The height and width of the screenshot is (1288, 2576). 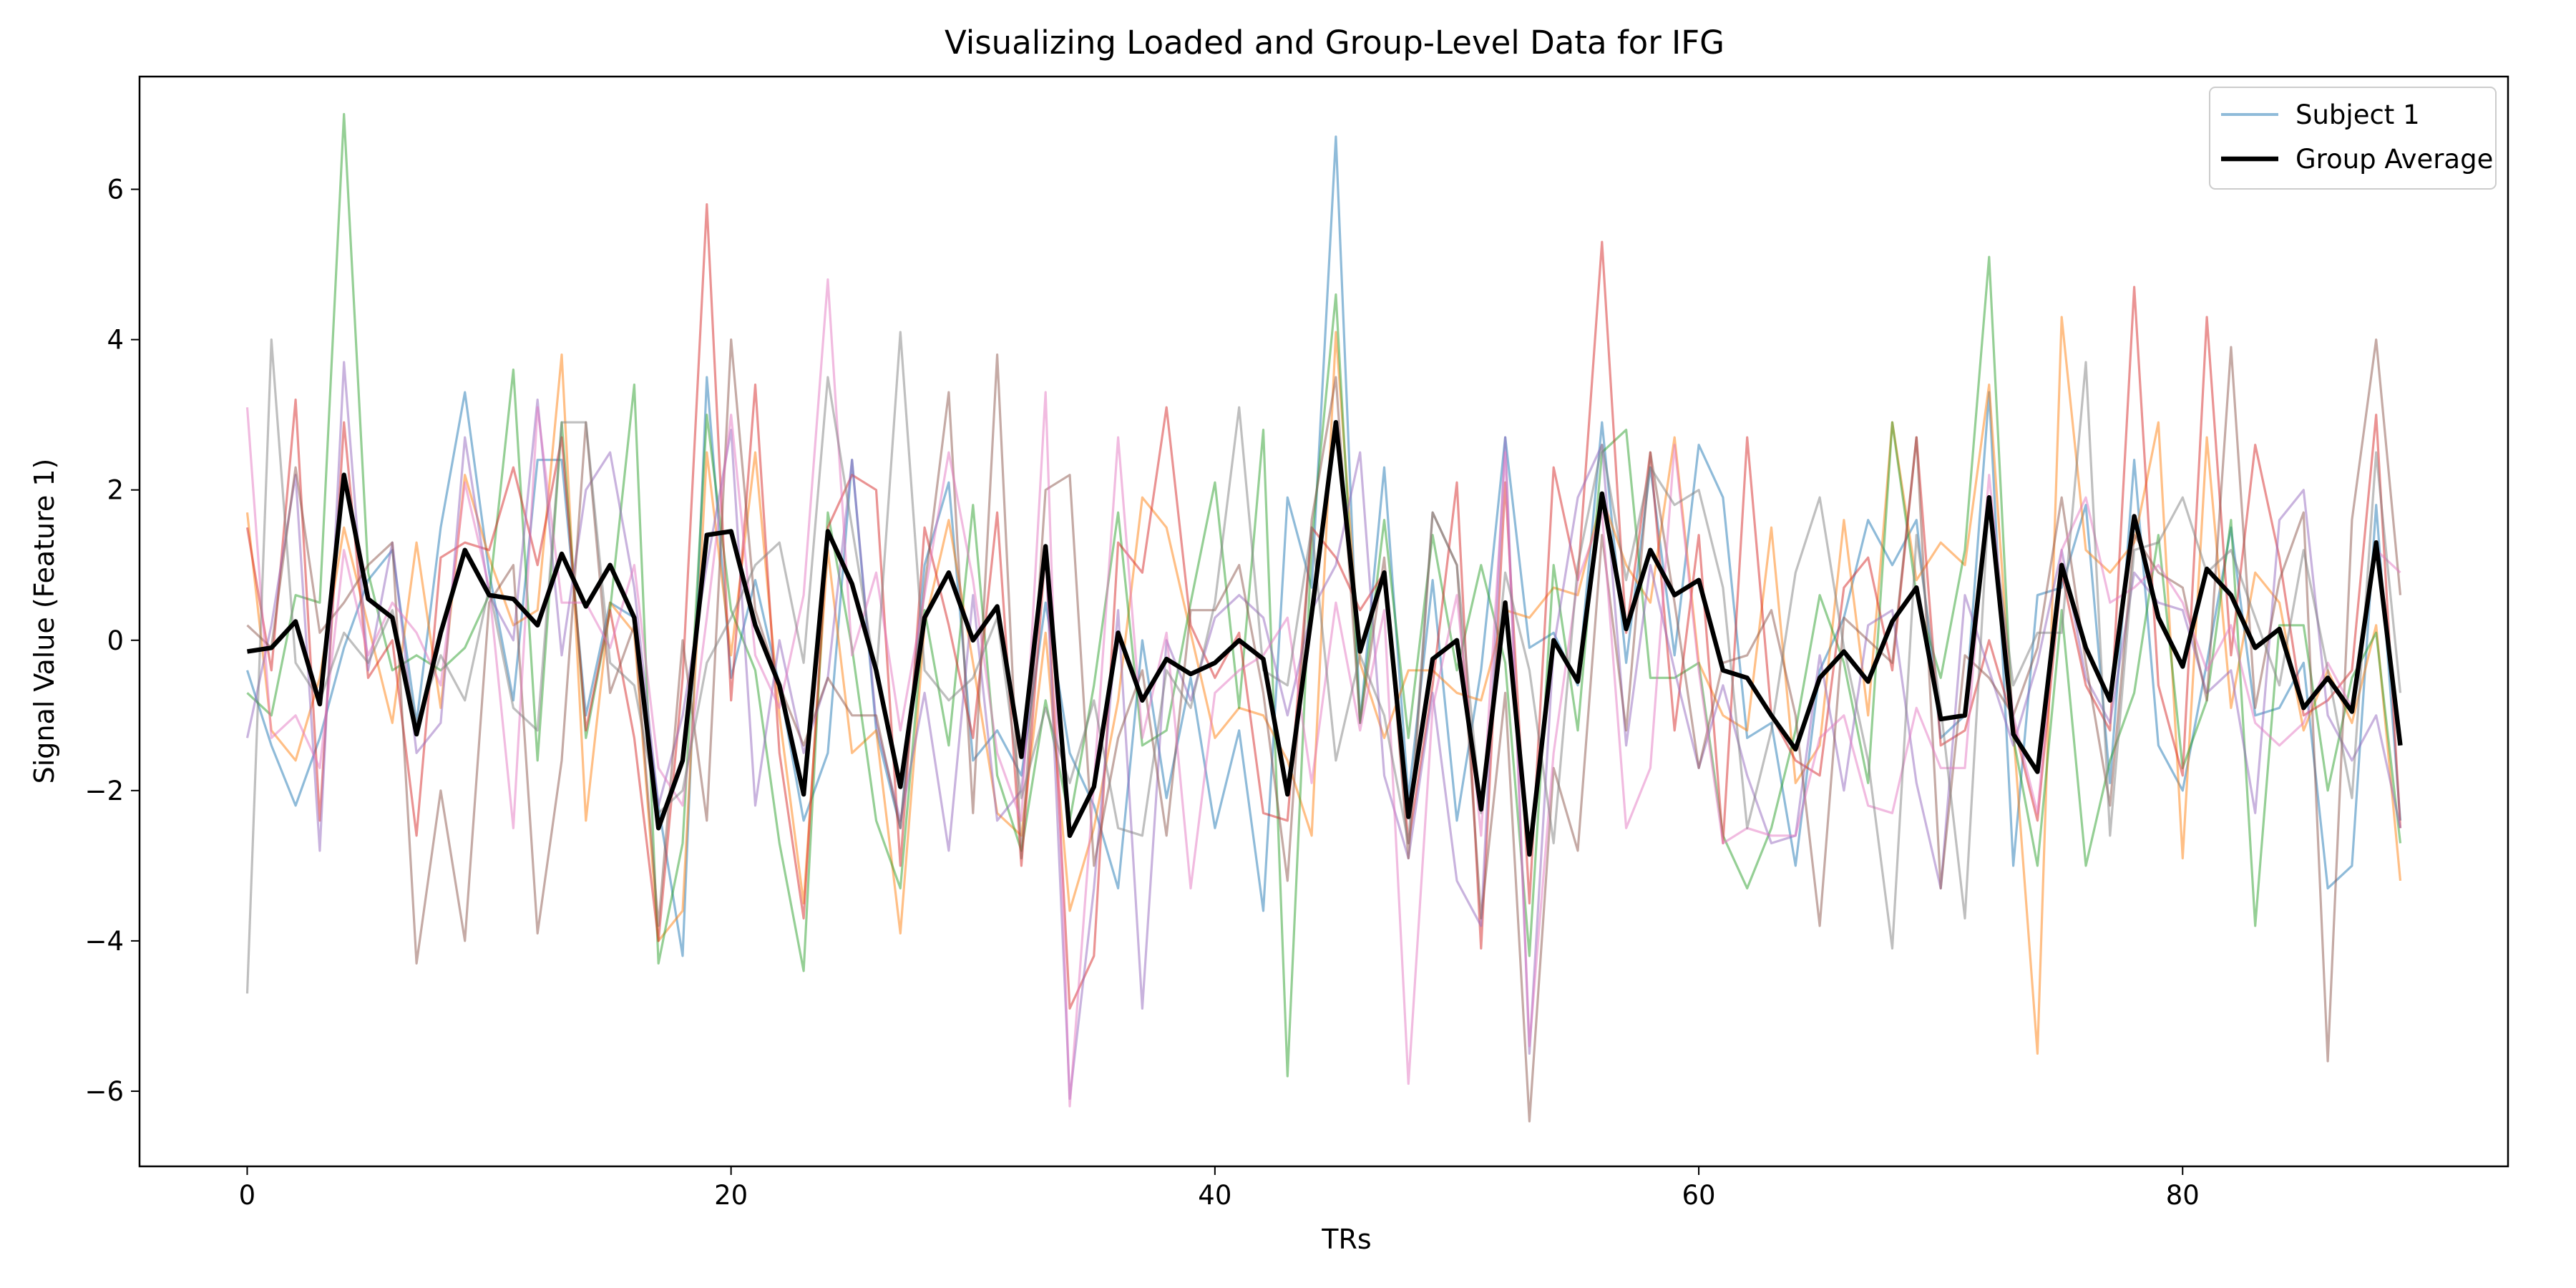 What do you see at coordinates (731, 1195) in the screenshot?
I see `x-tick-label: 20` at bounding box center [731, 1195].